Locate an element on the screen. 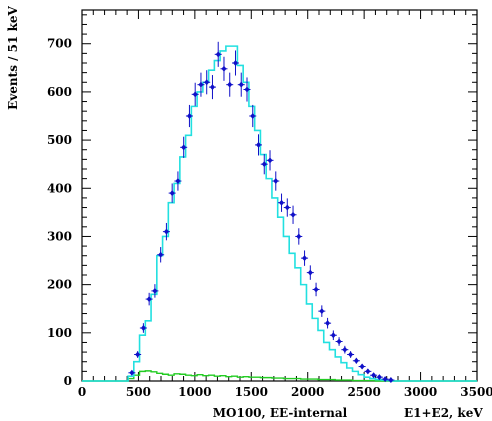  x-axis-title: E1+E2, keV is located at coordinates (443, 413).